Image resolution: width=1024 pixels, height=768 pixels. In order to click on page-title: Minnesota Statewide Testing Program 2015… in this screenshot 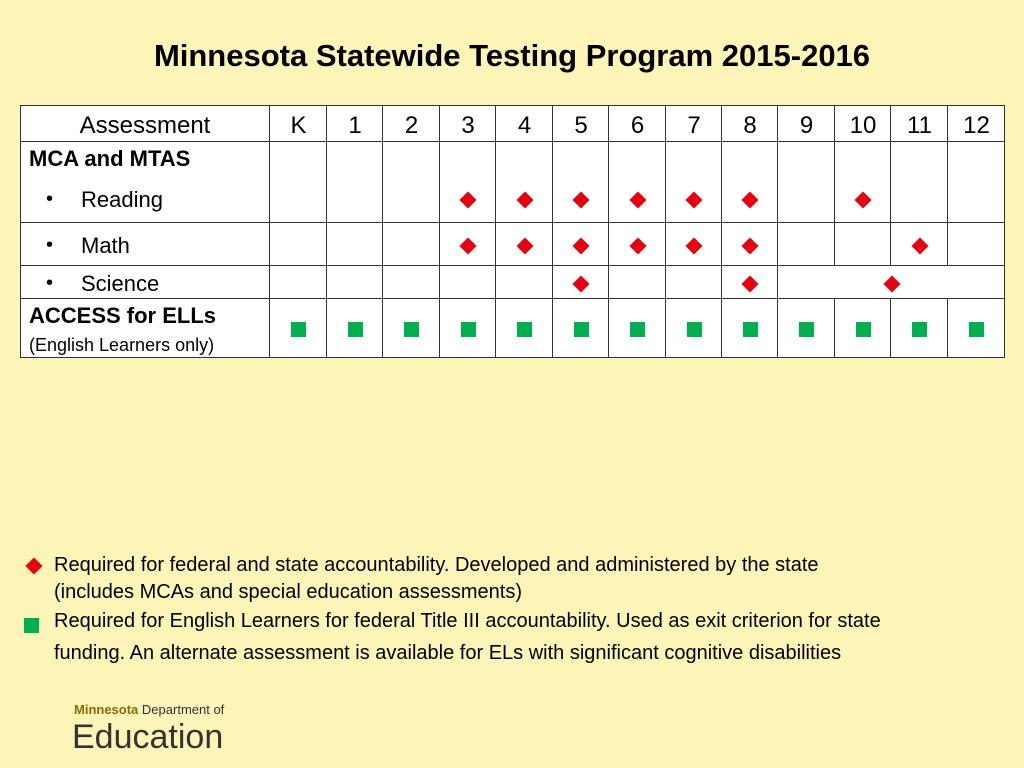, I will do `click(512, 55)`.